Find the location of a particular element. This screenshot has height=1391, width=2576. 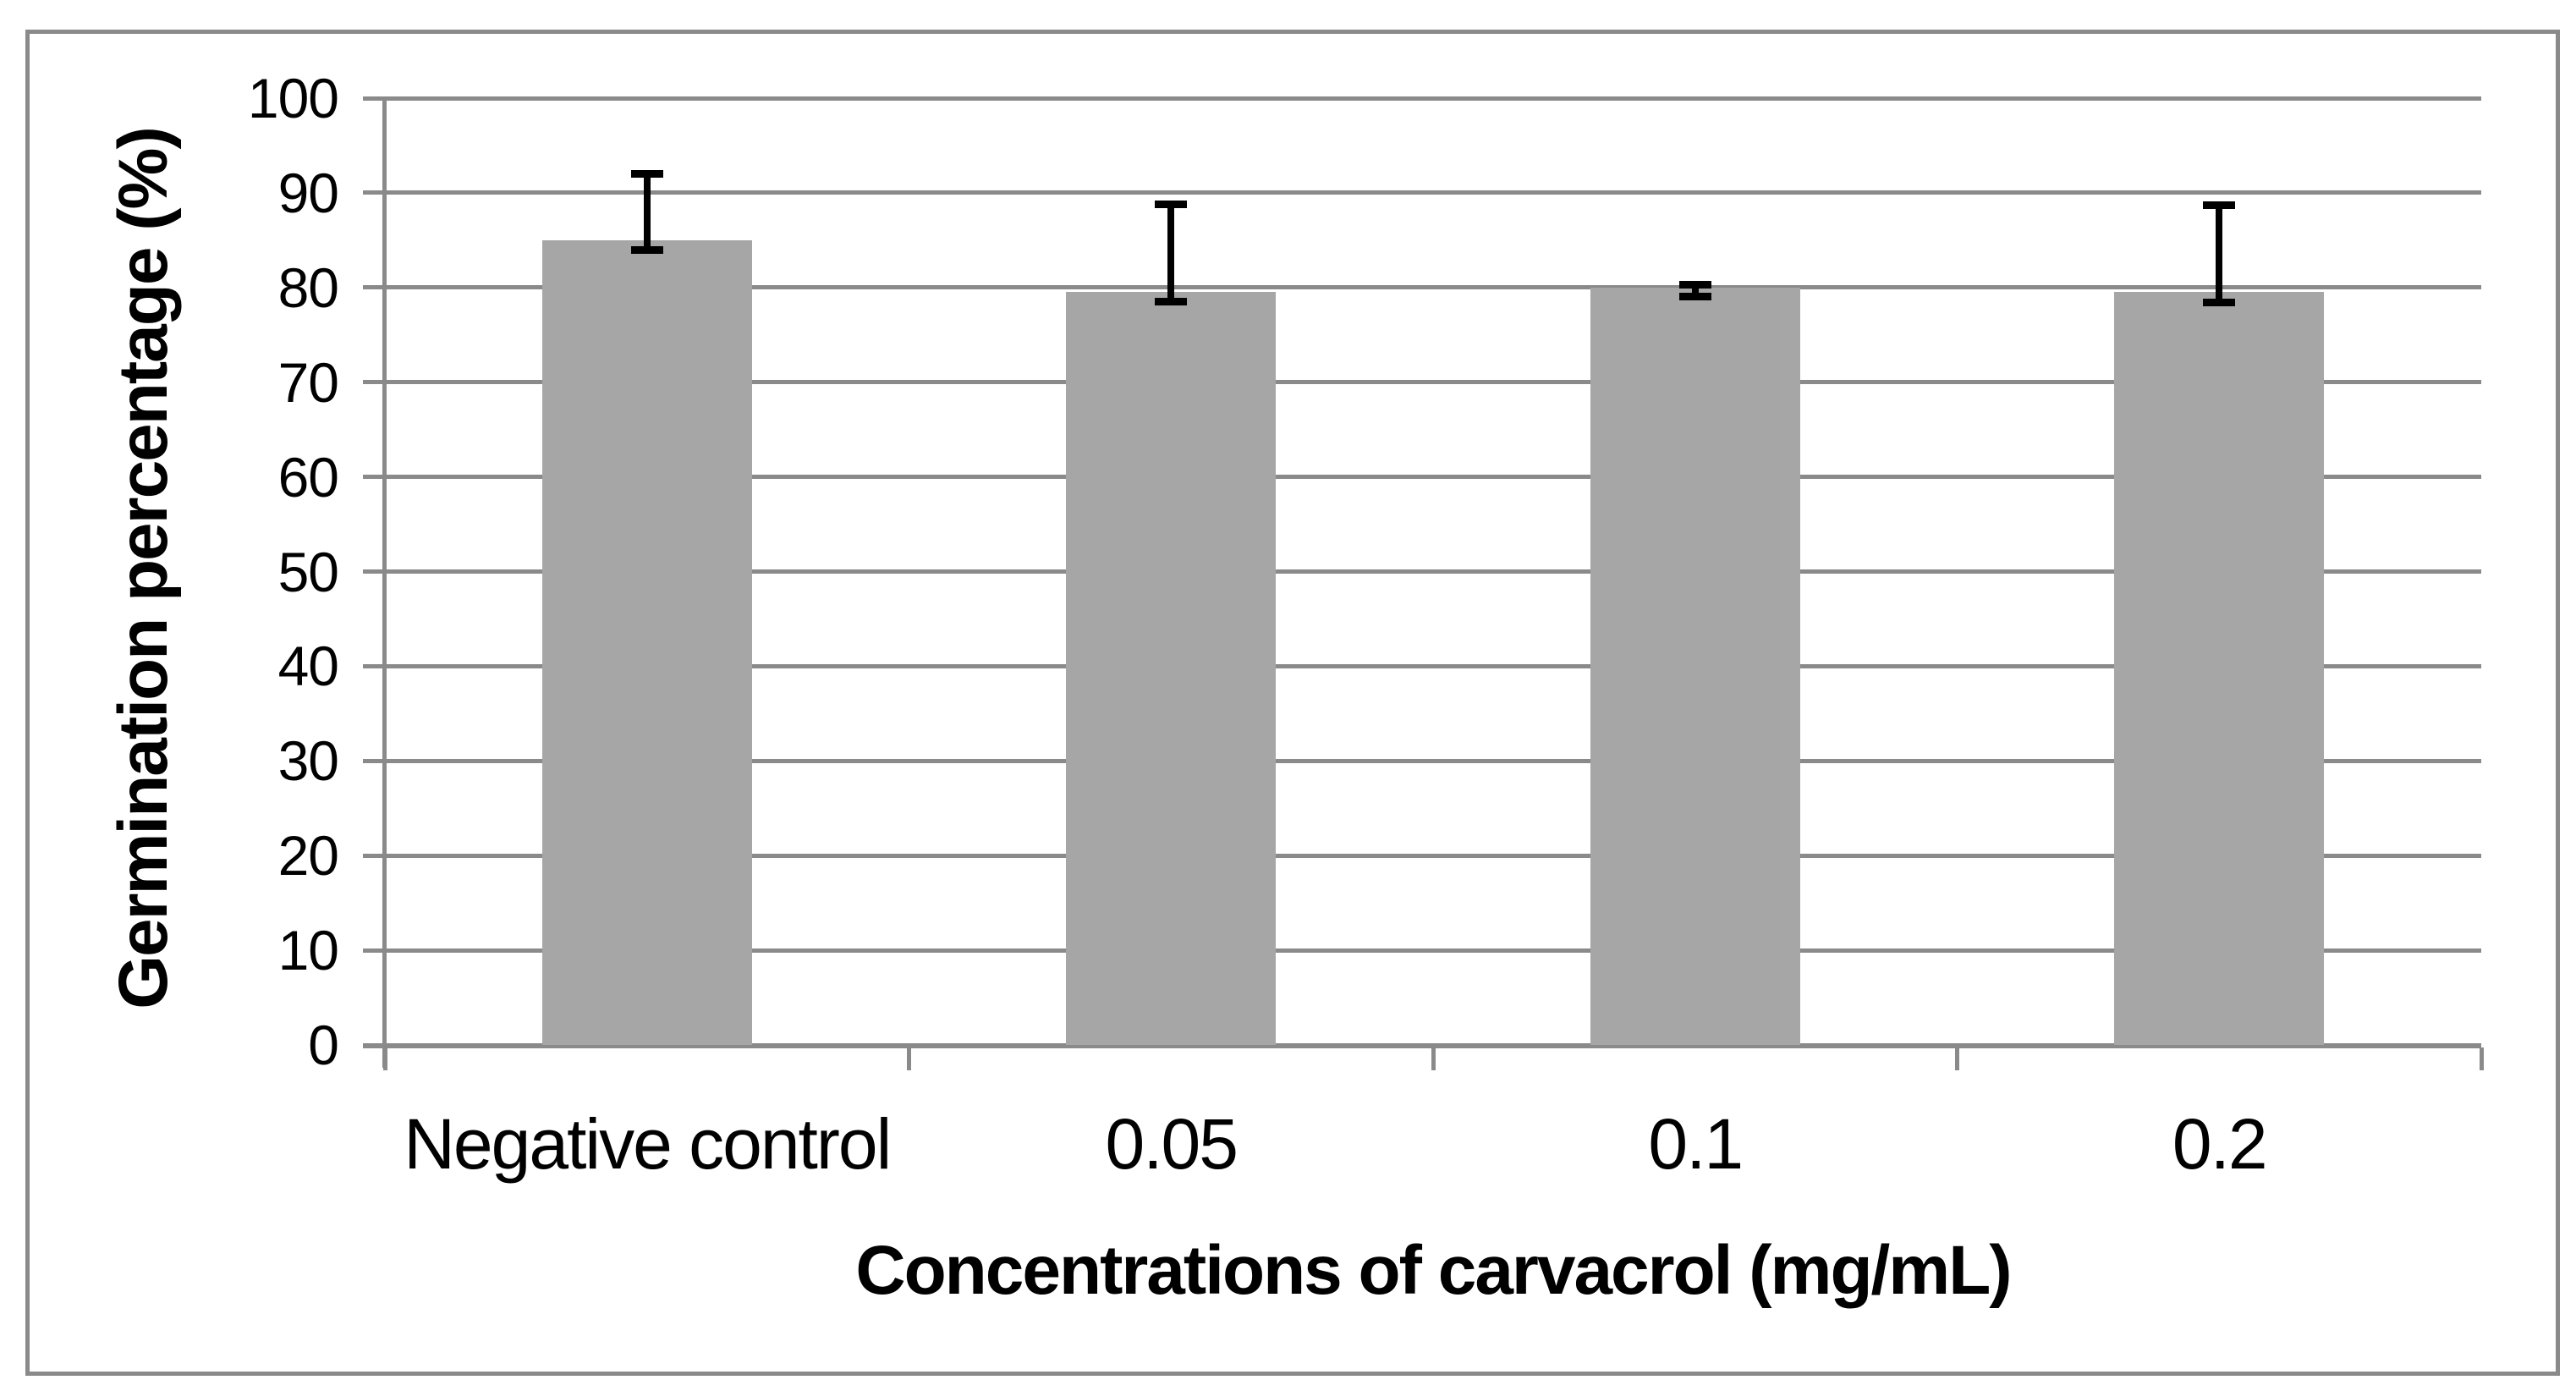

y-tick-label: 80 is located at coordinates (308, 287).